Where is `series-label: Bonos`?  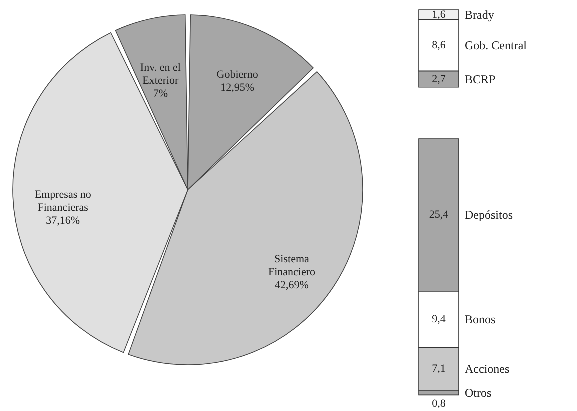 series-label: Bonos is located at coordinates (480, 319).